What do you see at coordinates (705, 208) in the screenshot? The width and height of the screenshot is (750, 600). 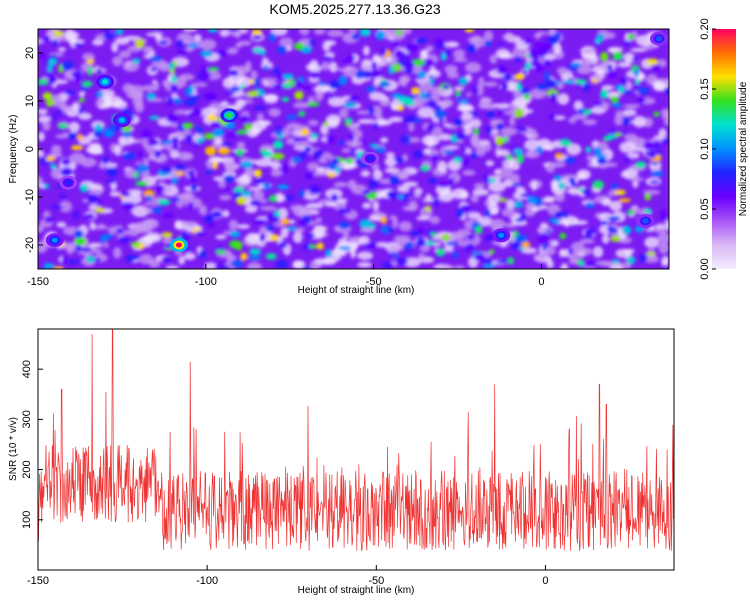 I see `colorbar-tick-label: 0.05` at bounding box center [705, 208].